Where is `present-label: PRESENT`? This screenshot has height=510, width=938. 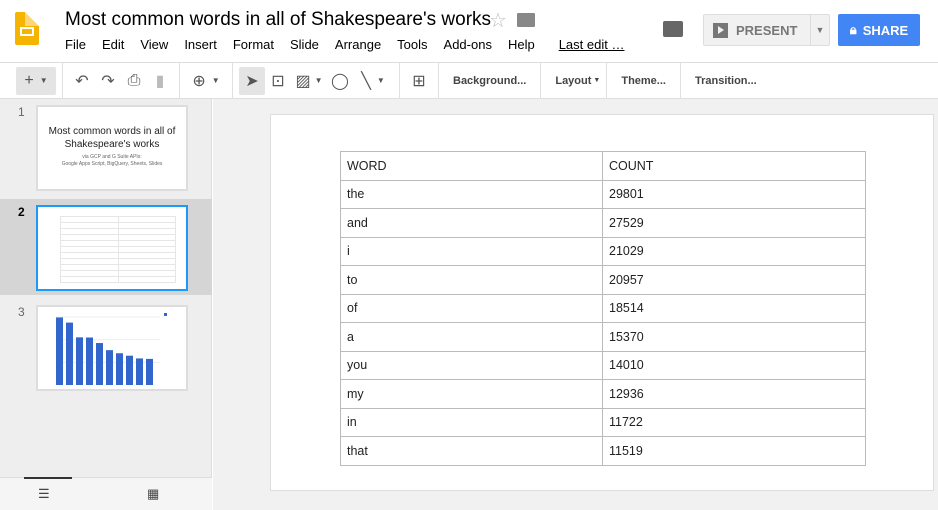
present-label: PRESENT is located at coordinates (767, 30).